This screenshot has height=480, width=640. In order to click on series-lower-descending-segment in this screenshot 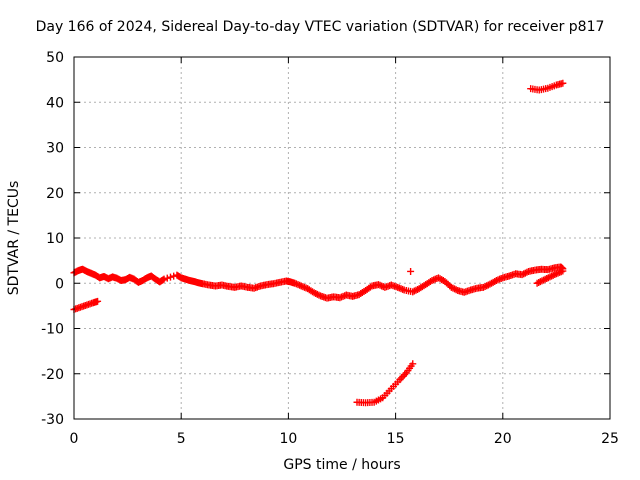, I will do `click(385, 383)`.